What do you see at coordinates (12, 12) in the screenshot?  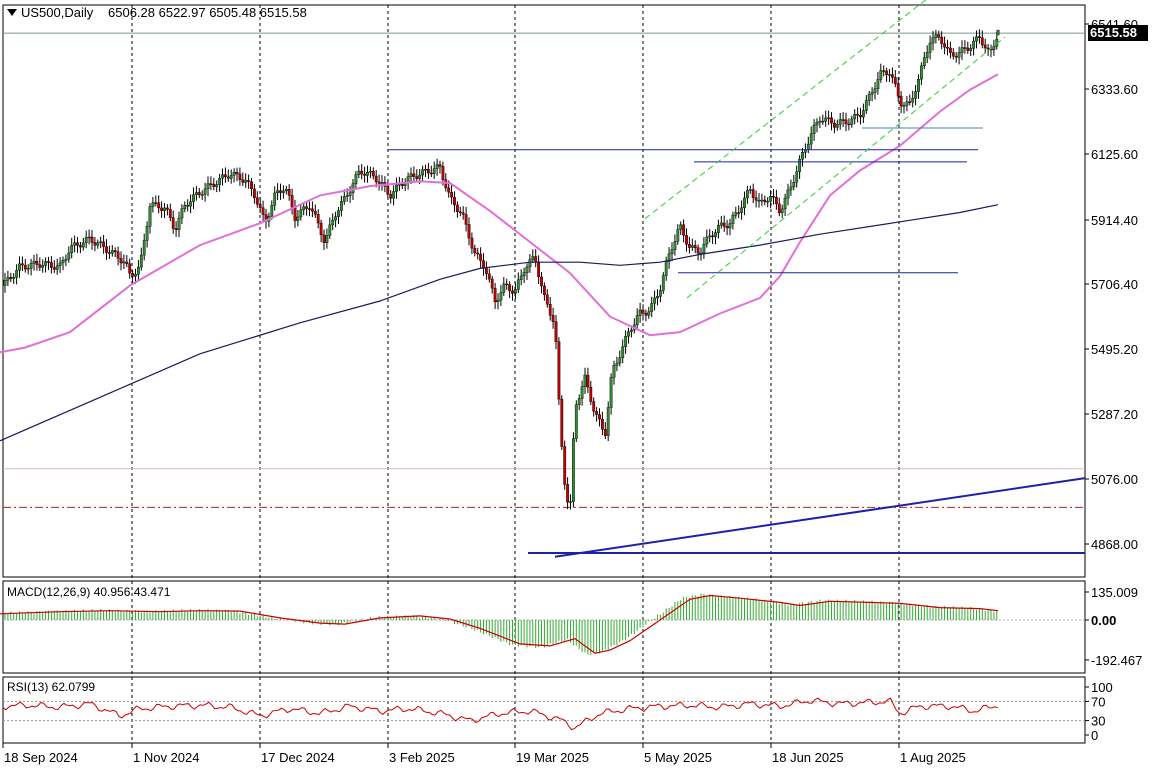 I see `dropdown-triangle-icon` at bounding box center [12, 12].